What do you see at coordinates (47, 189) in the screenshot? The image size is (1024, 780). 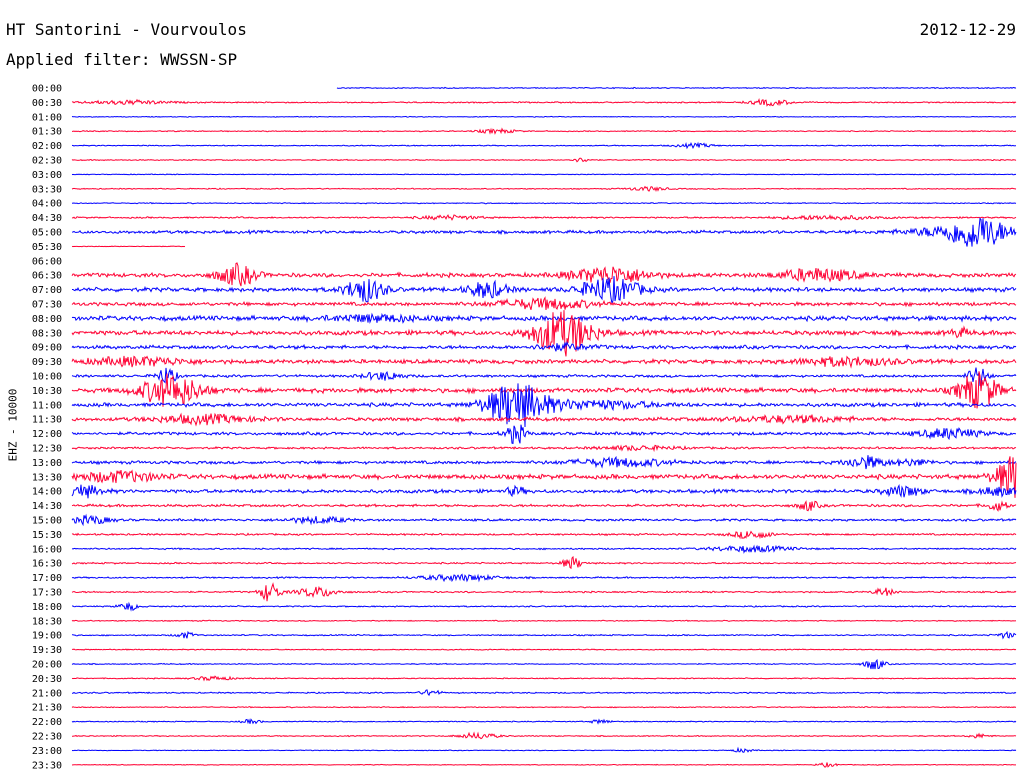 I see `time-label: 03:30` at bounding box center [47, 189].